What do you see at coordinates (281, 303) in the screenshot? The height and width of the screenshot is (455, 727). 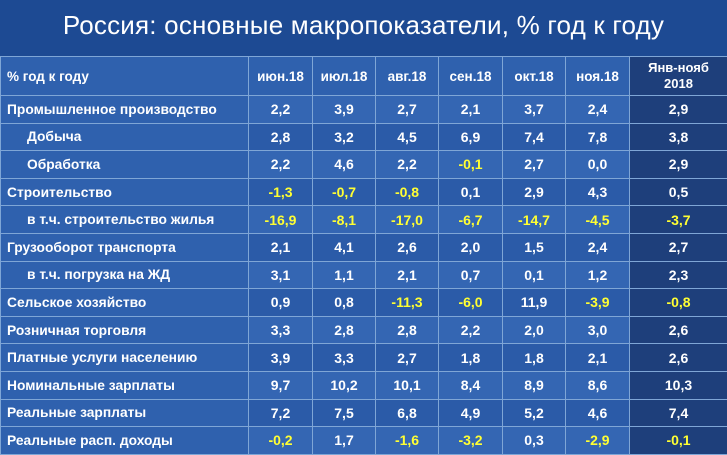 I see `value-cell: 0,9` at bounding box center [281, 303].